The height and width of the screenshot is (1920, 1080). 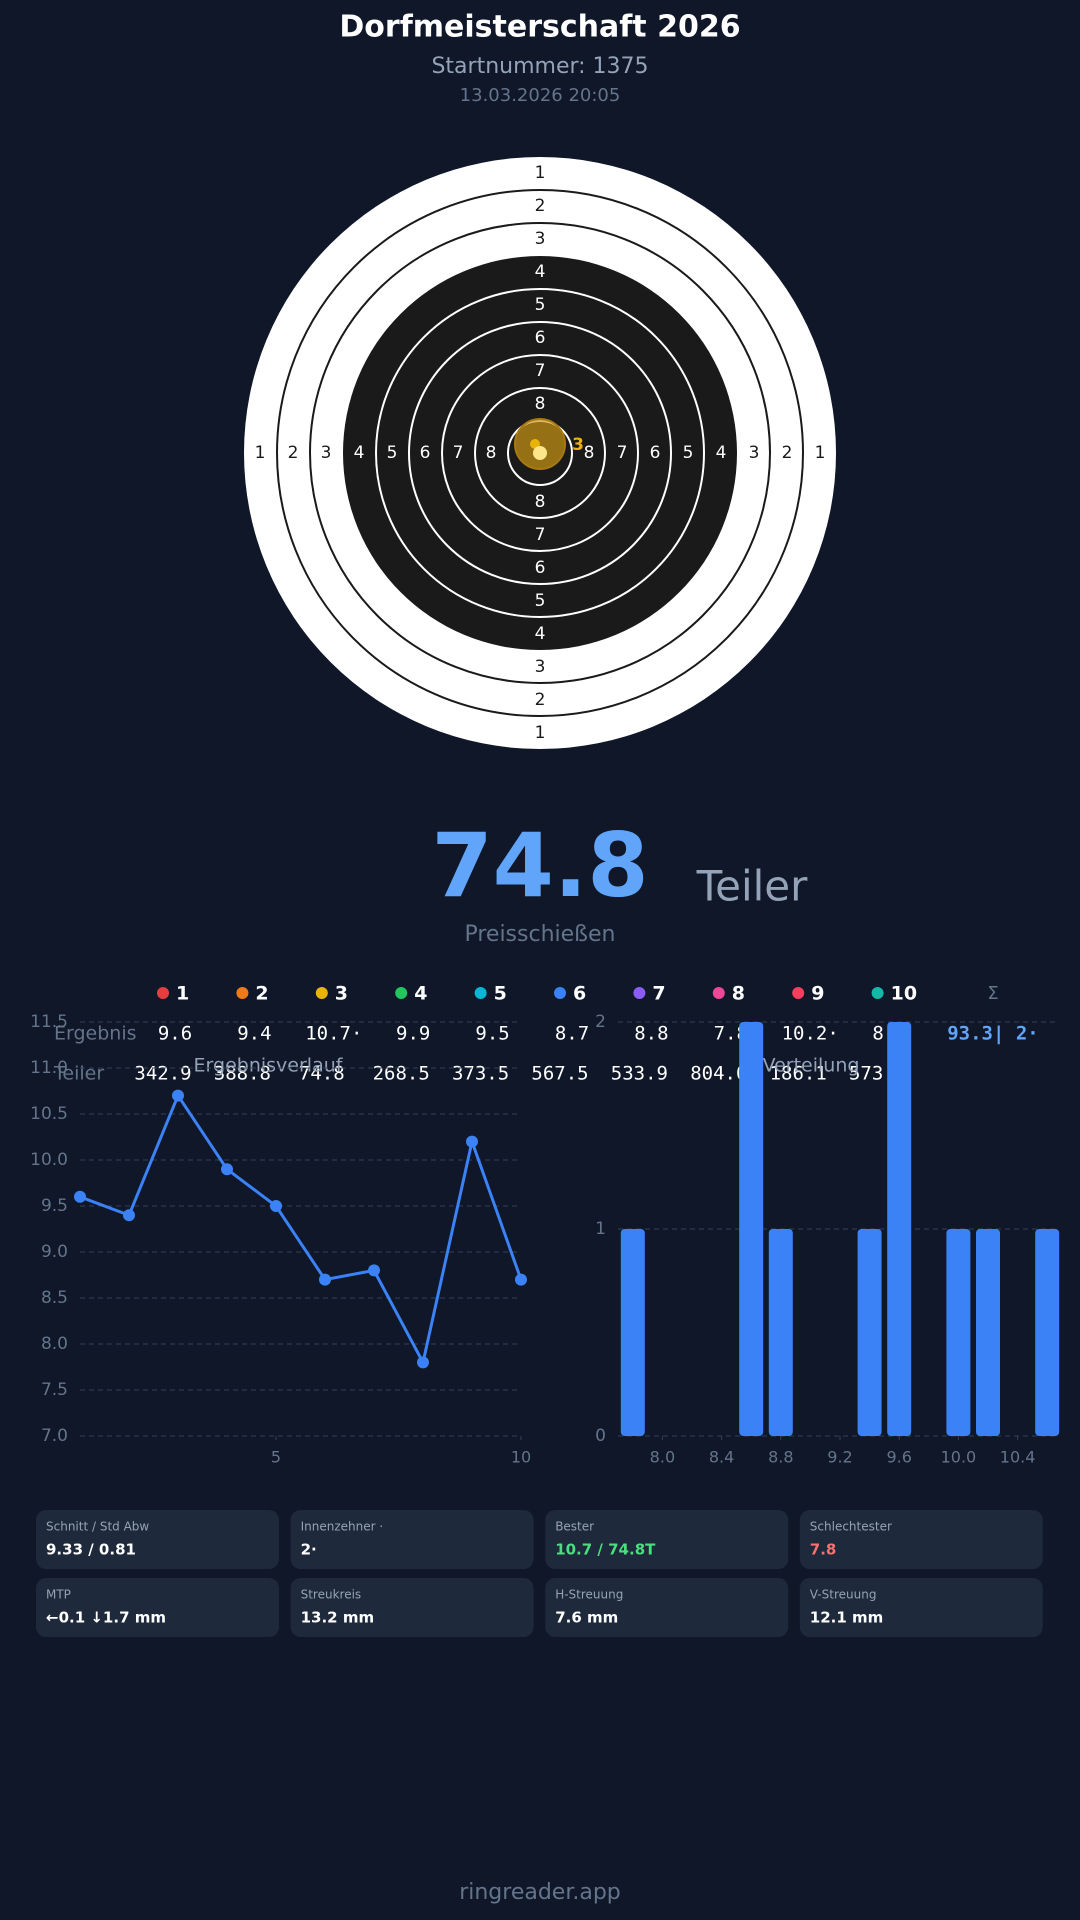 I want to click on x-tick-label: 10.4, so click(x=1018, y=1457).